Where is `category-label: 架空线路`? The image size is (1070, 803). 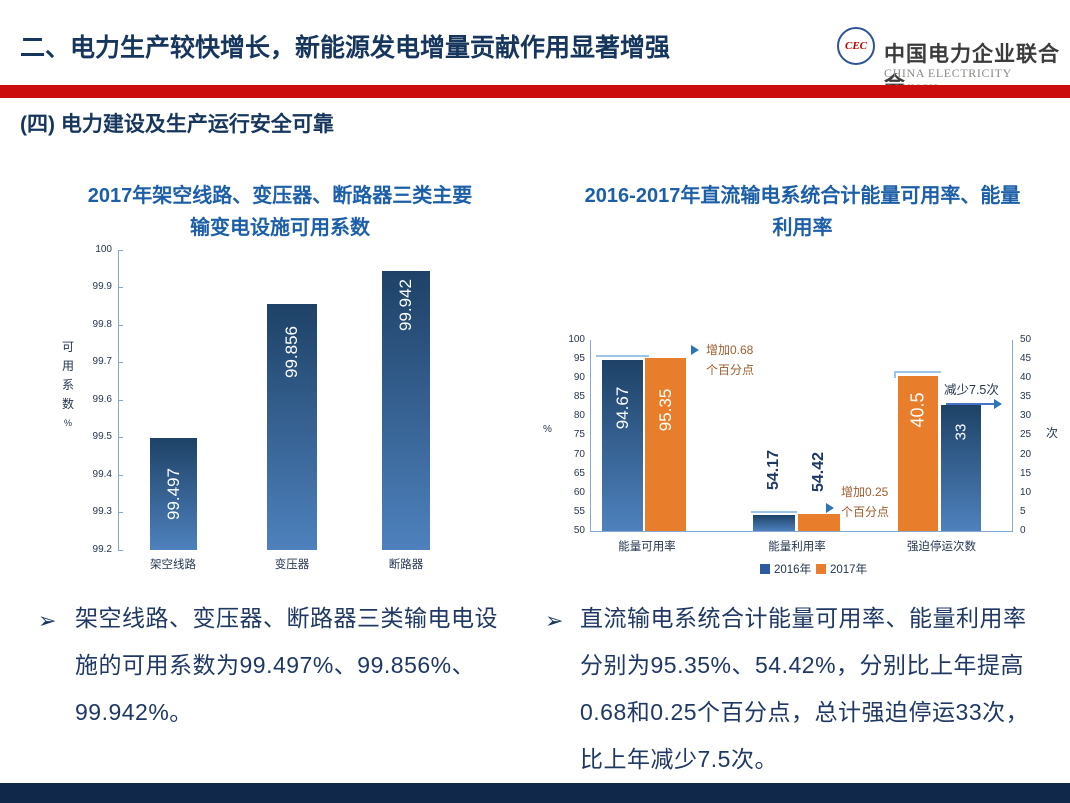 category-label: 架空线路 is located at coordinates (173, 565).